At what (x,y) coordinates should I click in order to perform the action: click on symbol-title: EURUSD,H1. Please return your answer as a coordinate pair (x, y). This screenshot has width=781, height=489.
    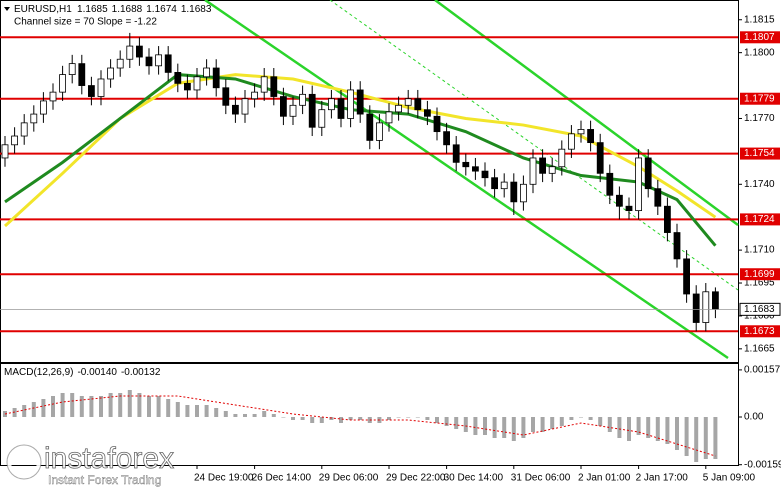
    Looking at the image, I should click on (43, 9).